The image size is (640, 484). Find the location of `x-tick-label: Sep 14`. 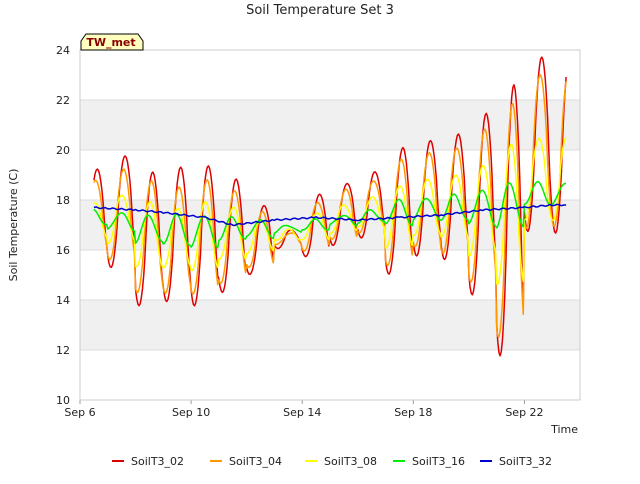

x-tick-label: Sep 14 is located at coordinates (302, 412).